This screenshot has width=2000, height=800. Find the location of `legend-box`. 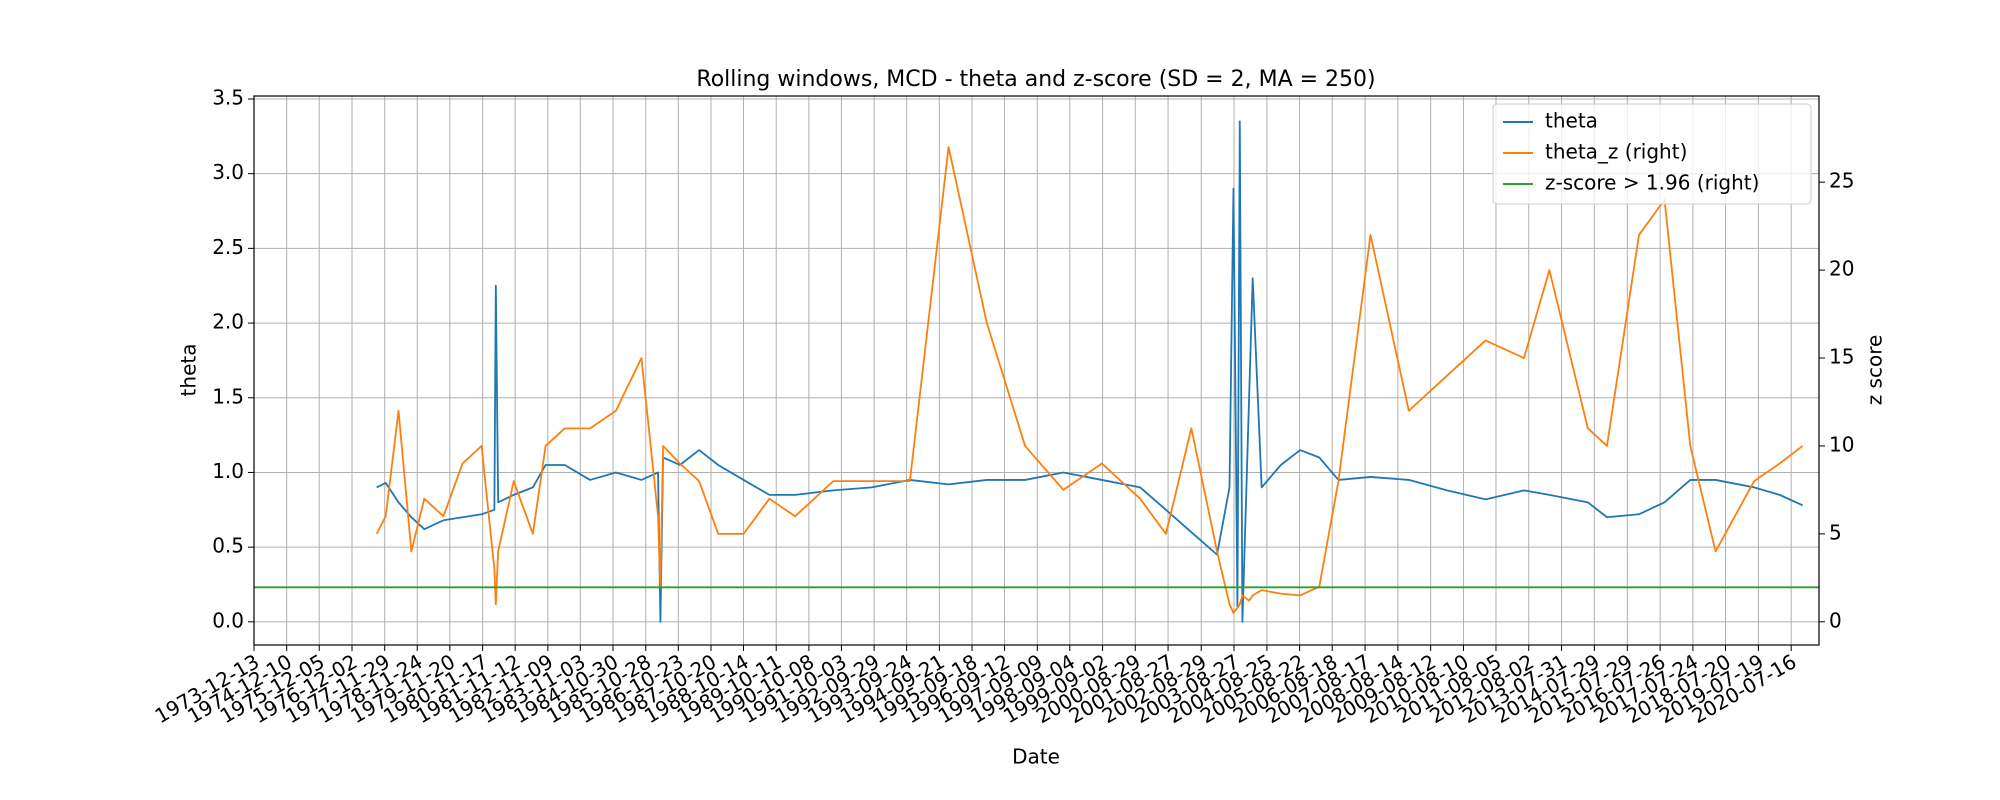

legend-box is located at coordinates (1652, 154).